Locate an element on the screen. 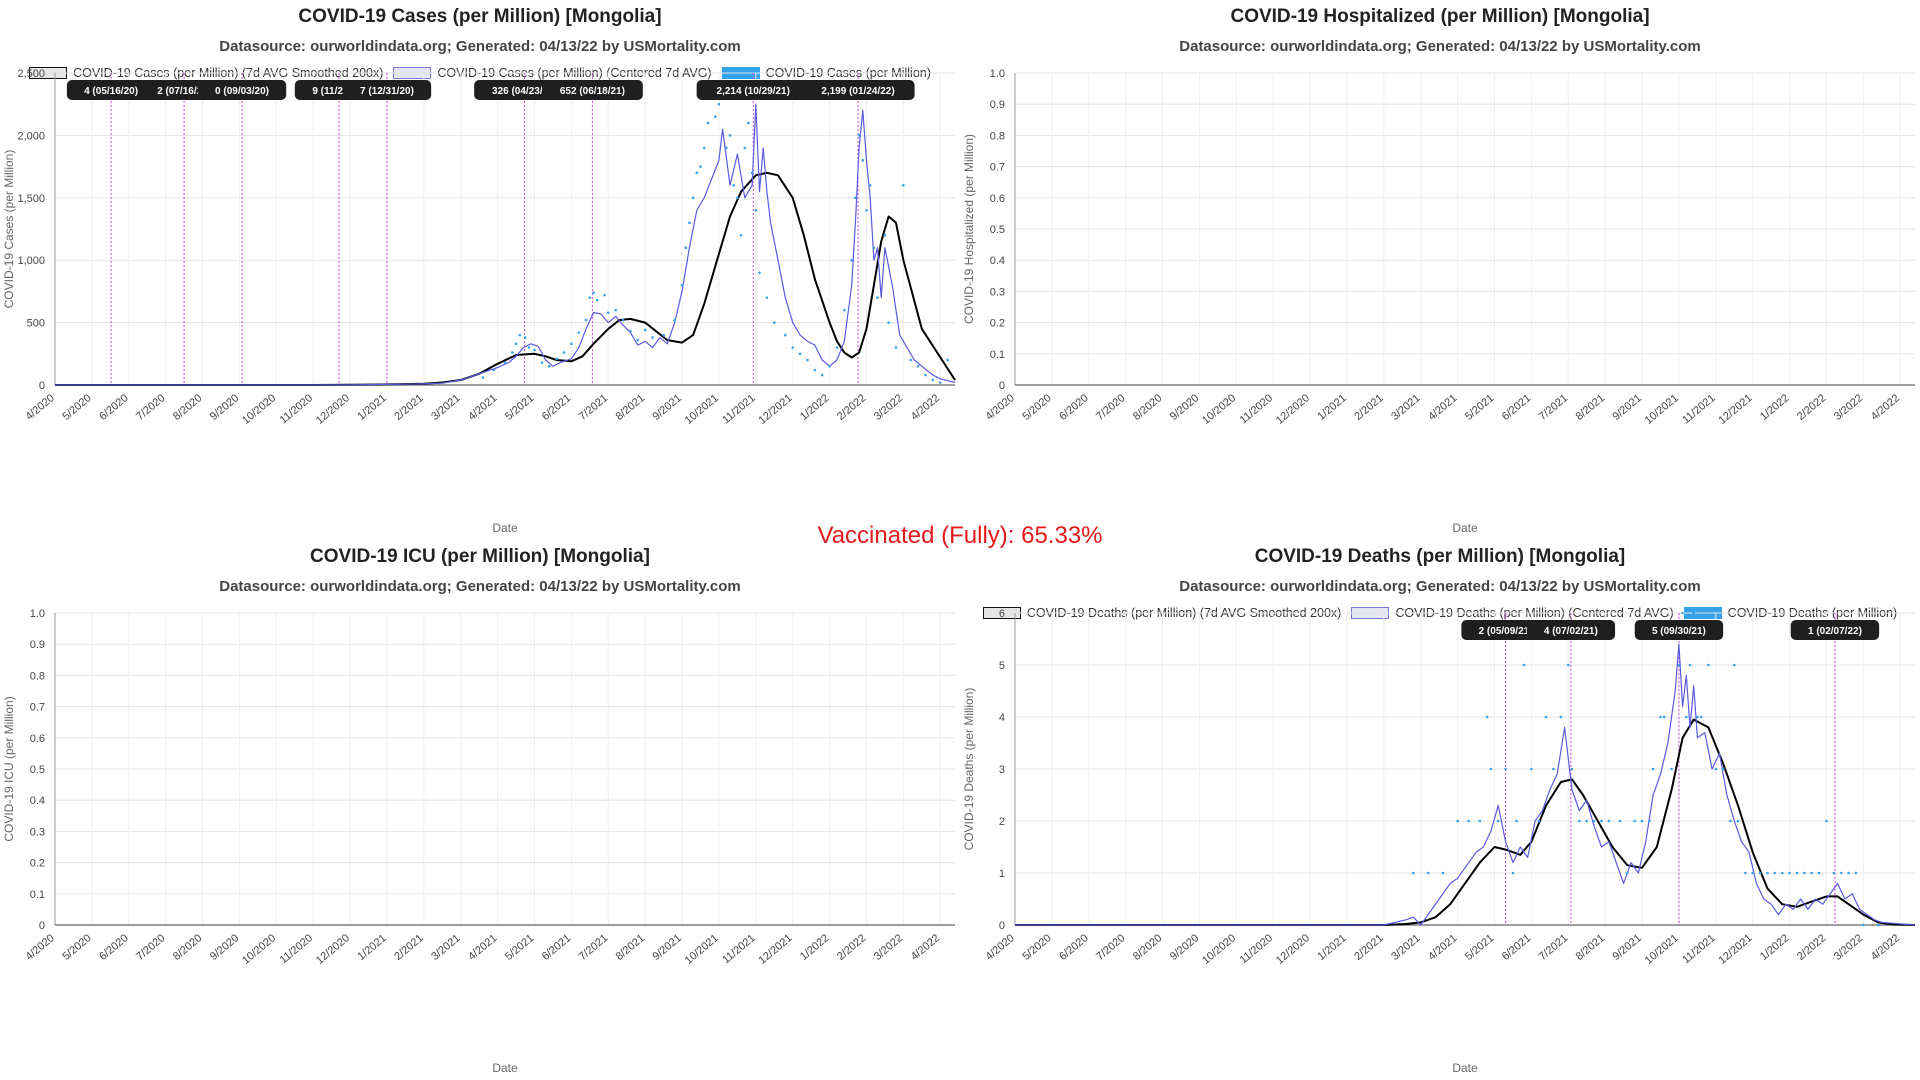  x-tick-label: 1/2021 is located at coordinates (371, 407).